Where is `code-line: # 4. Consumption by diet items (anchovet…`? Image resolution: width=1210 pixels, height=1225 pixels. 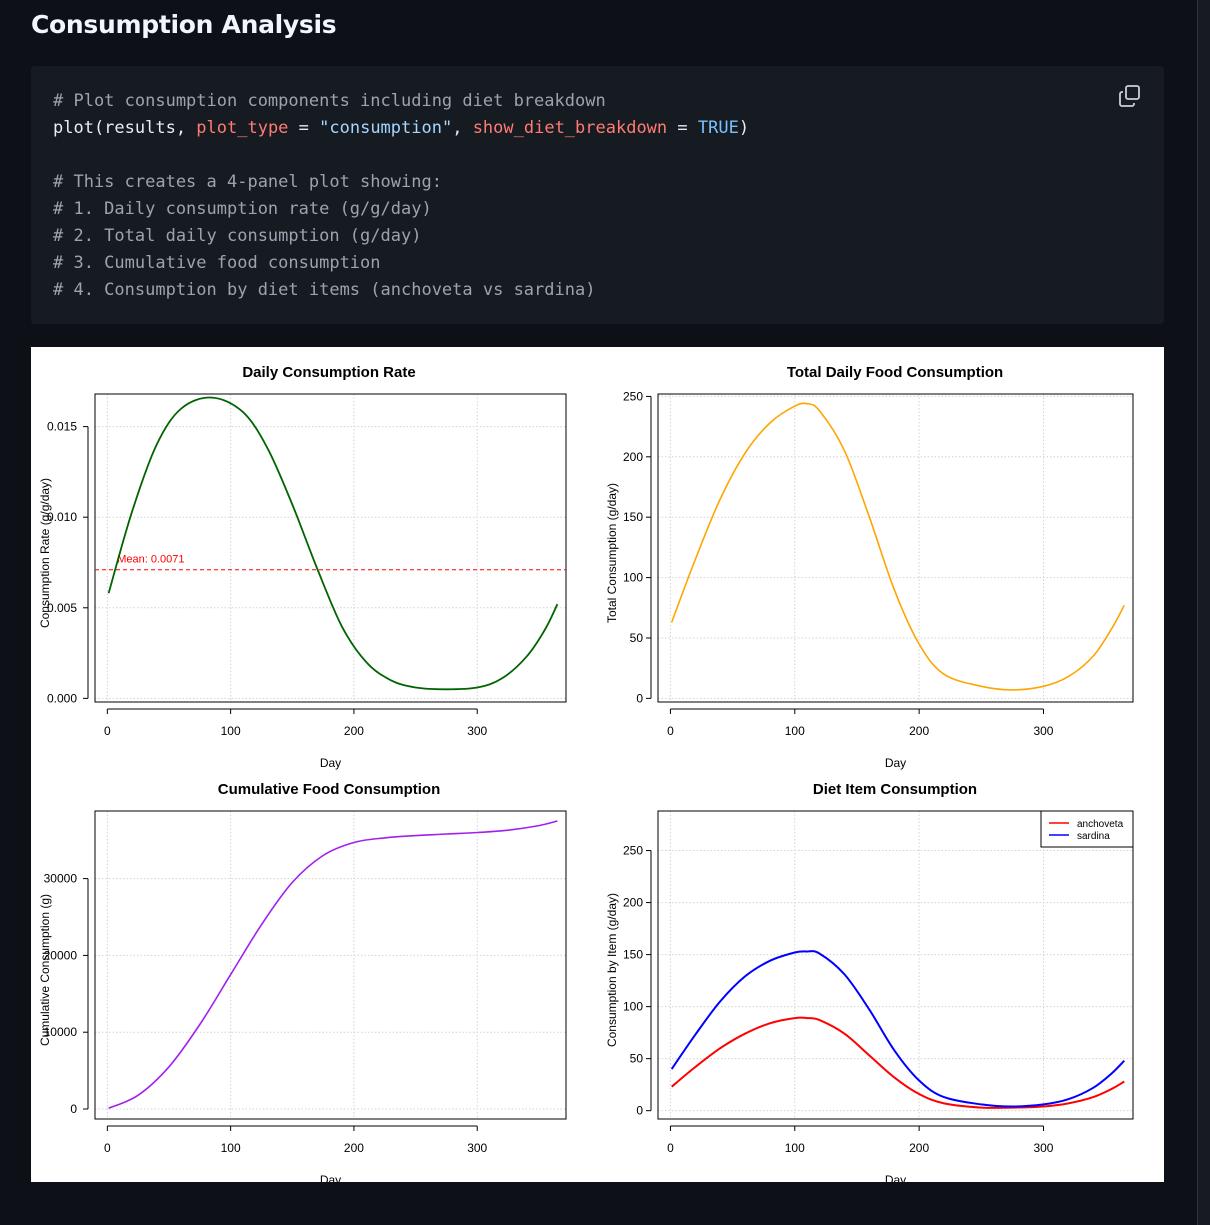 code-line: # 4. Consumption by diet items (anchovet… is located at coordinates (324, 290).